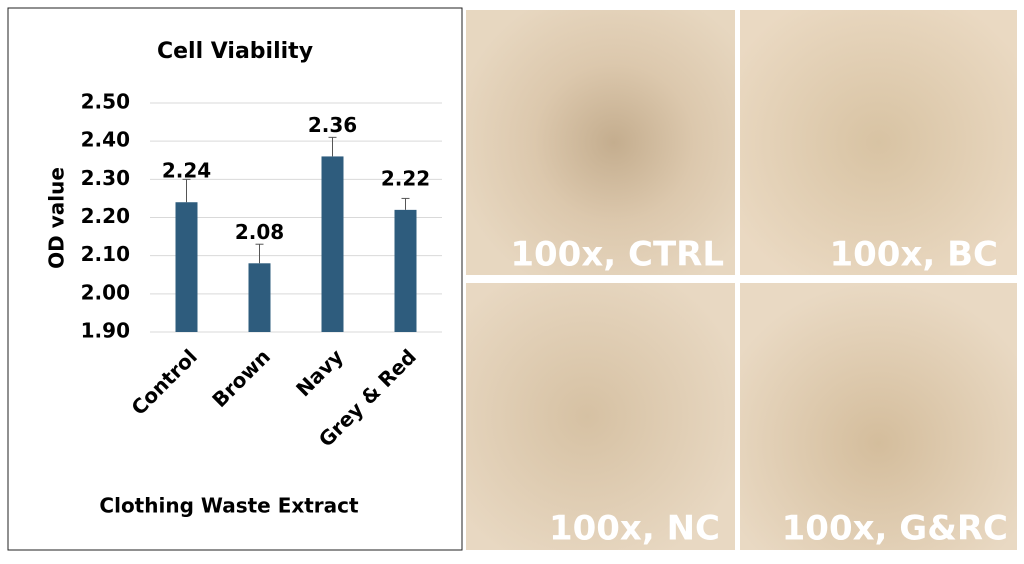  I want to click on y-tick-label: 2.40, so click(105, 140).